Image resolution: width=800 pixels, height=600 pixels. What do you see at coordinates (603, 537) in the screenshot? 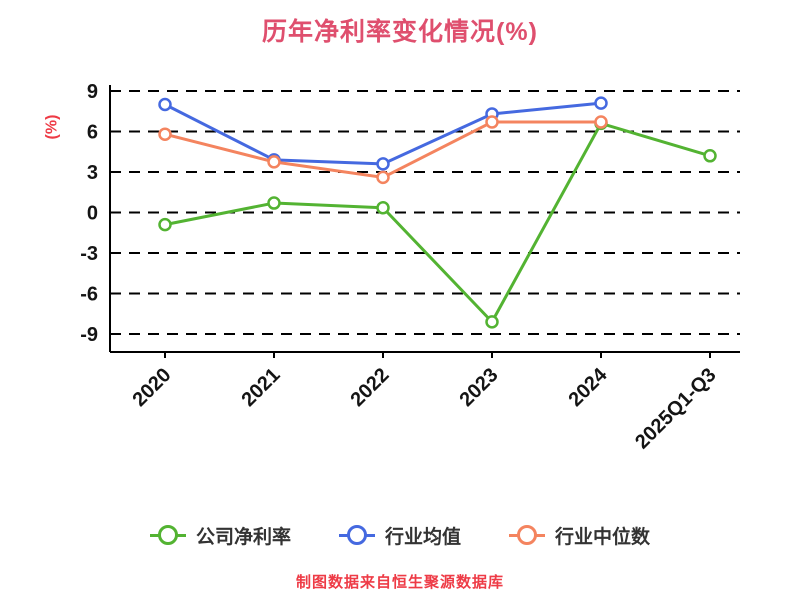
I see `legend-label: 行业中位数` at bounding box center [603, 537].